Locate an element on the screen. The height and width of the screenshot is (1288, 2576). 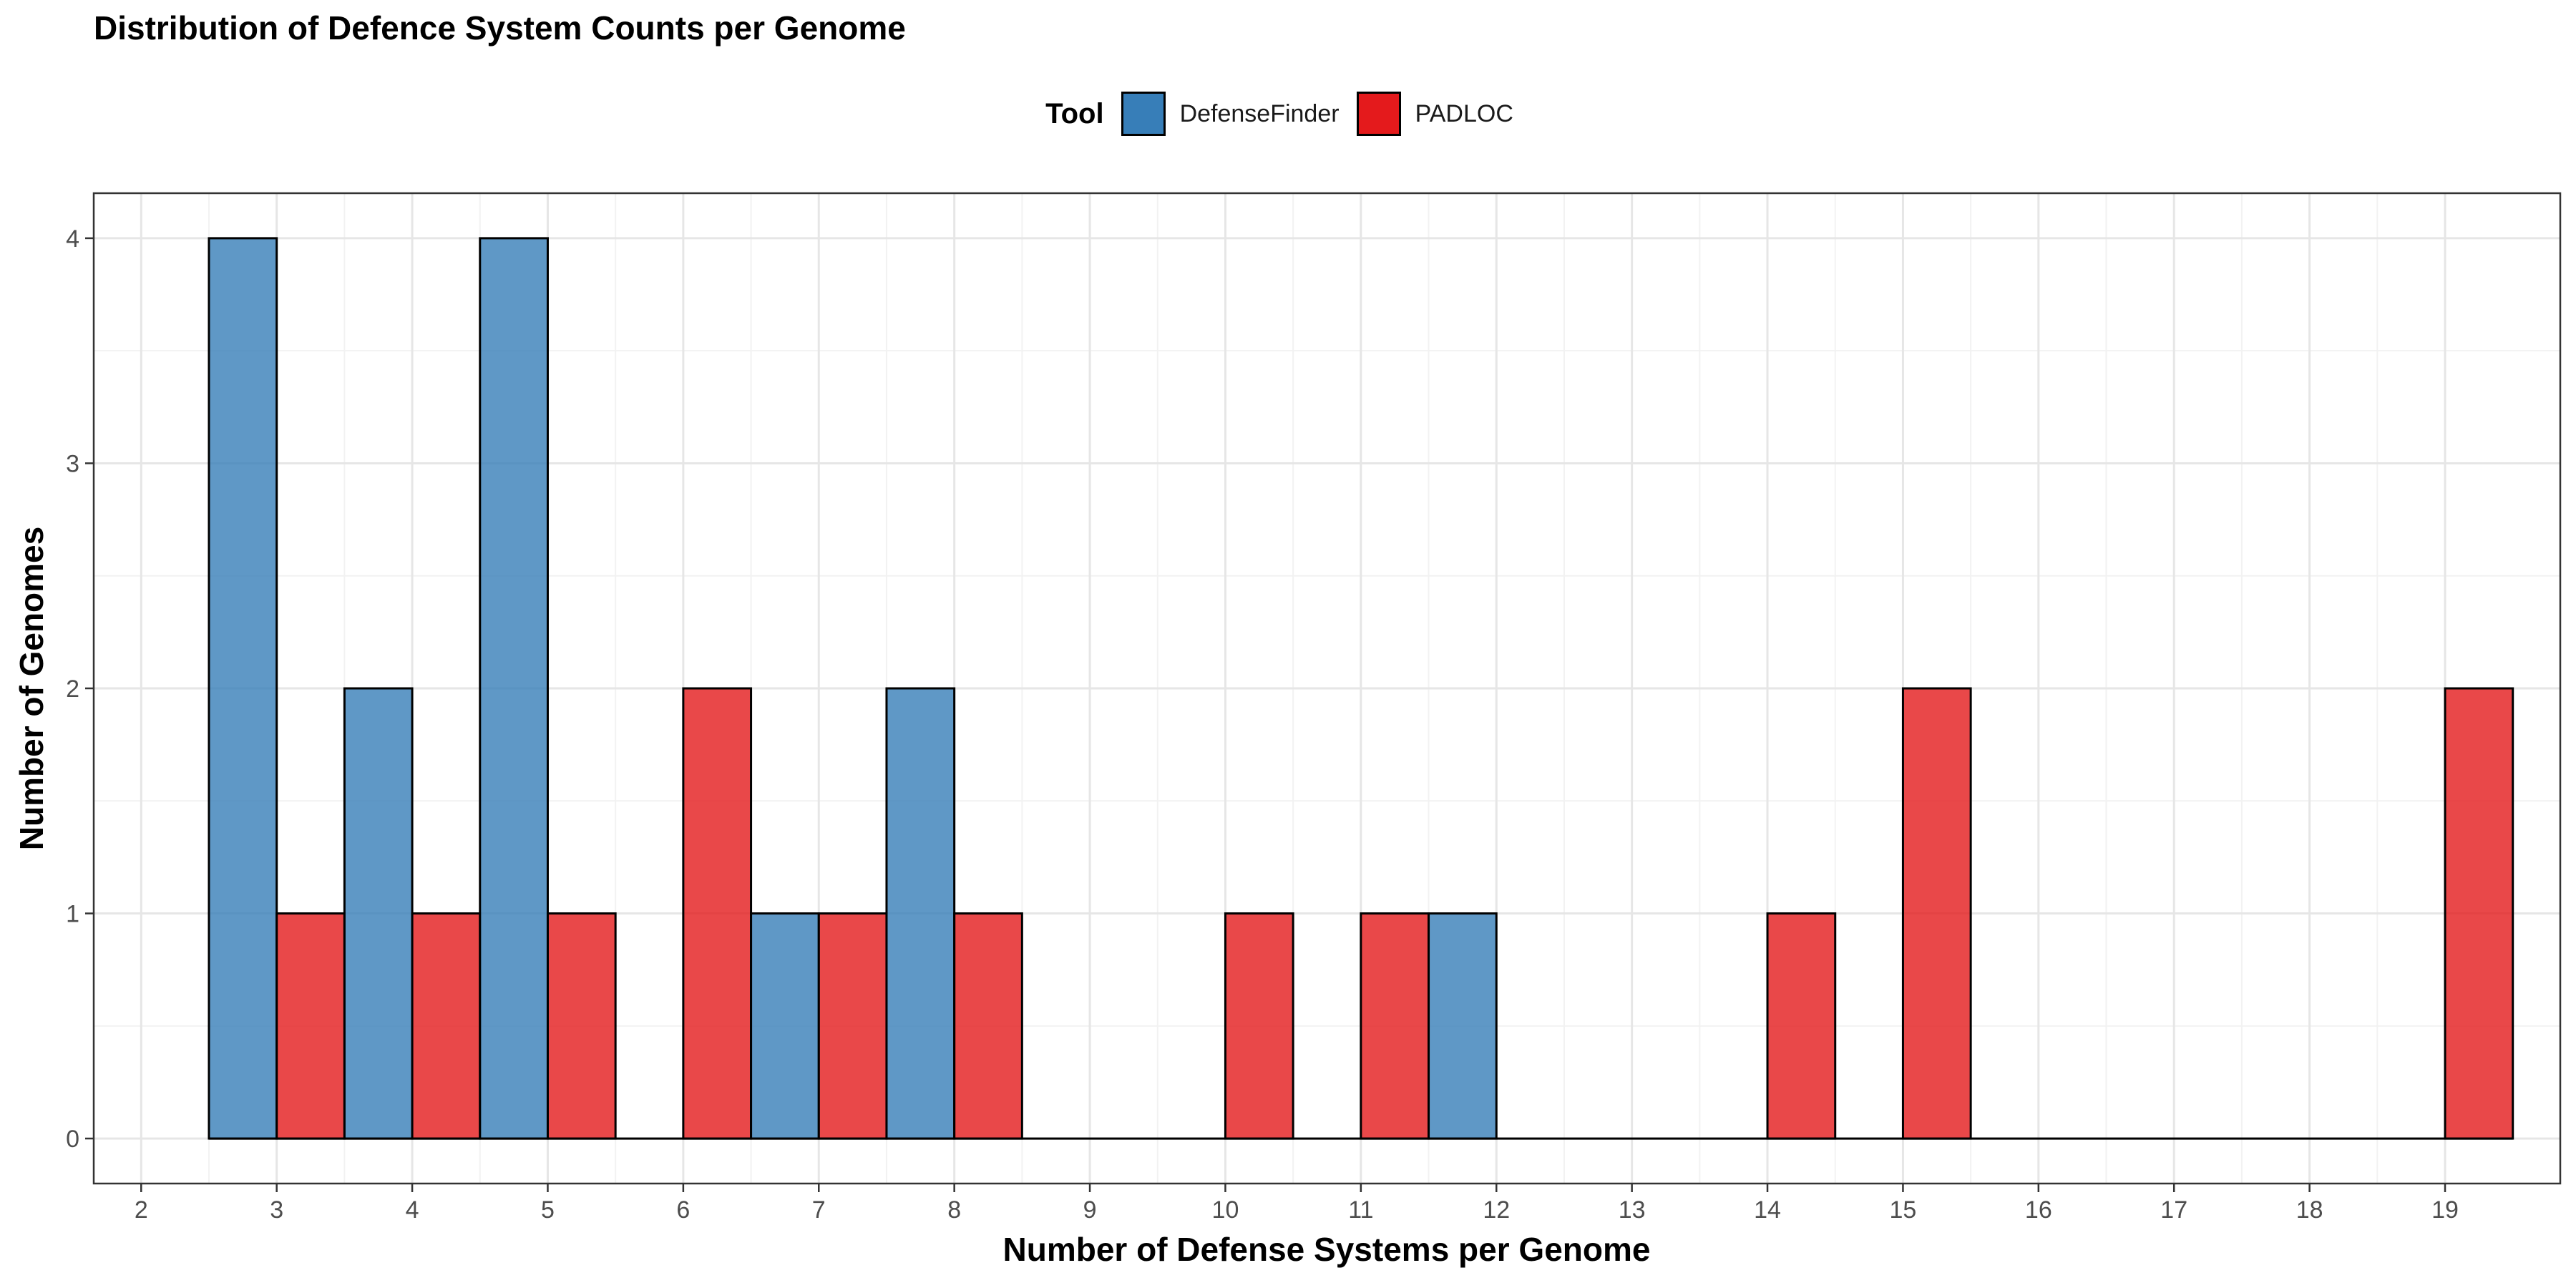
x-tick-label: 16 is located at coordinates (2038, 1210).